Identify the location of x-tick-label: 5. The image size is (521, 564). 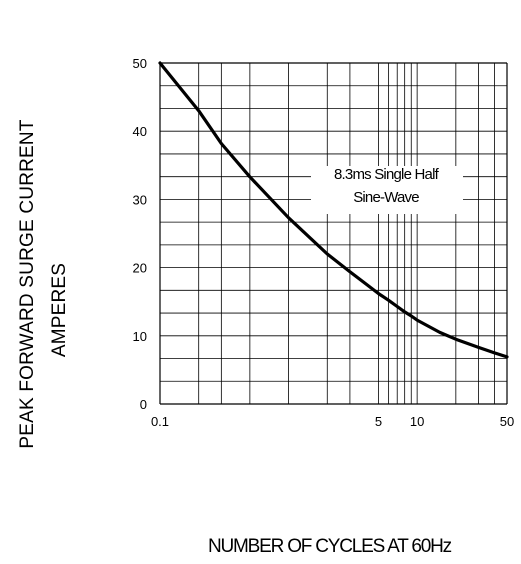
(378, 421).